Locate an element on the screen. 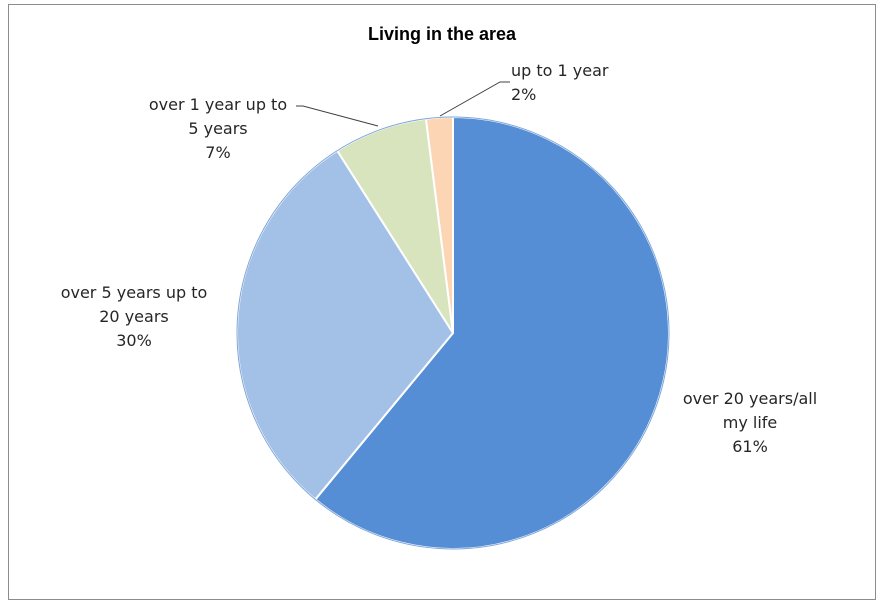 This screenshot has height=603, width=884. data-label-3: over 1 year up to 5 years 7% is located at coordinates (218, 128).